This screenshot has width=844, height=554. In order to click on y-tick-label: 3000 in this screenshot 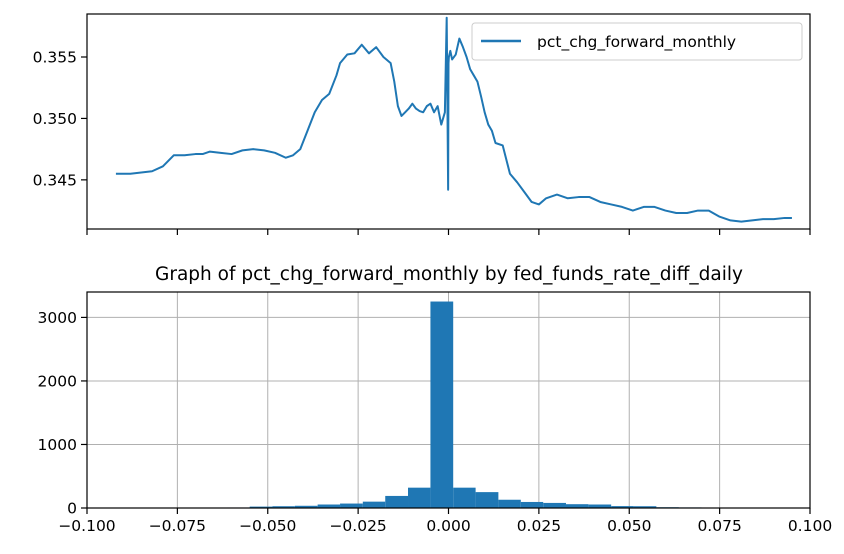, I will do `click(57, 318)`.